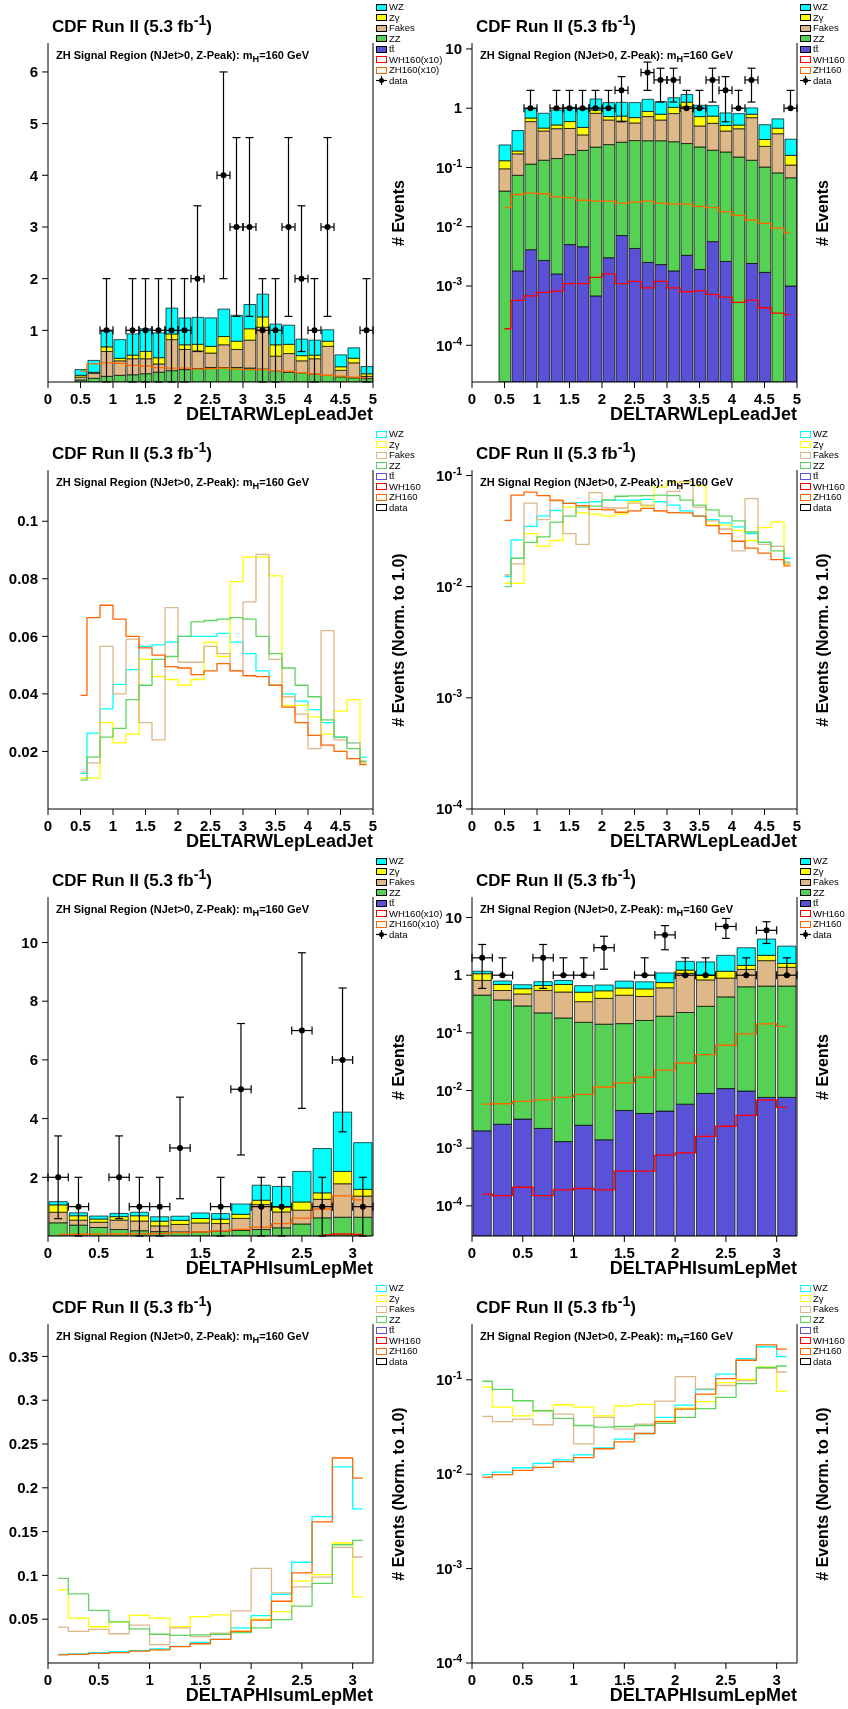  Describe the element at coordinates (398, 212) in the screenshot. I see `y-axis-title: # Events` at that location.